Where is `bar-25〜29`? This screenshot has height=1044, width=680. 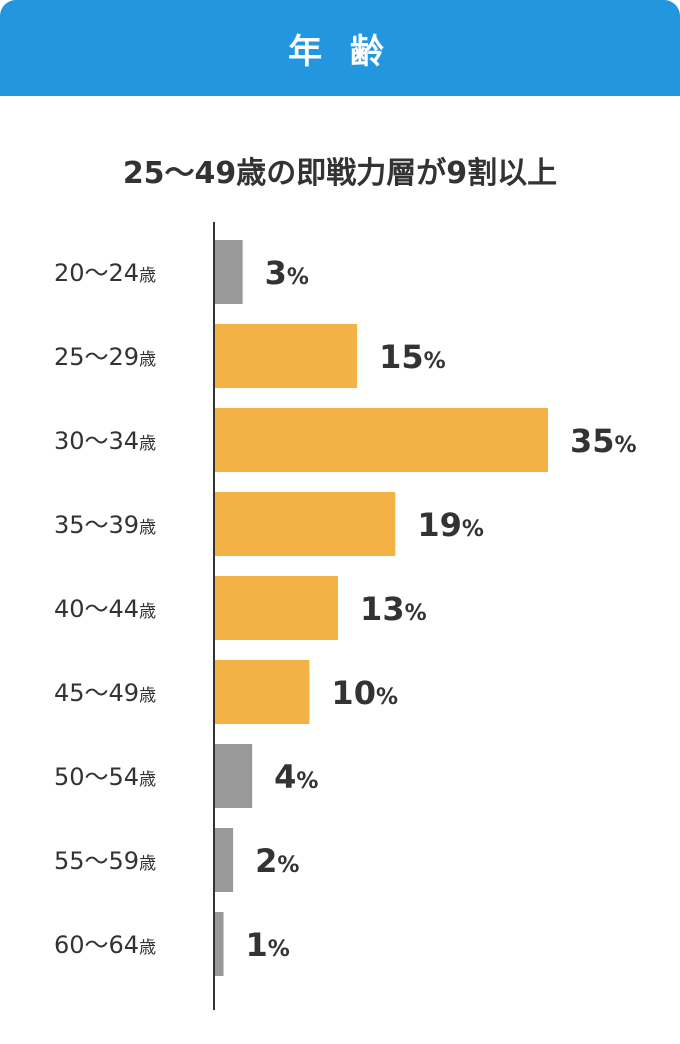 bar-25〜29 is located at coordinates (286, 356).